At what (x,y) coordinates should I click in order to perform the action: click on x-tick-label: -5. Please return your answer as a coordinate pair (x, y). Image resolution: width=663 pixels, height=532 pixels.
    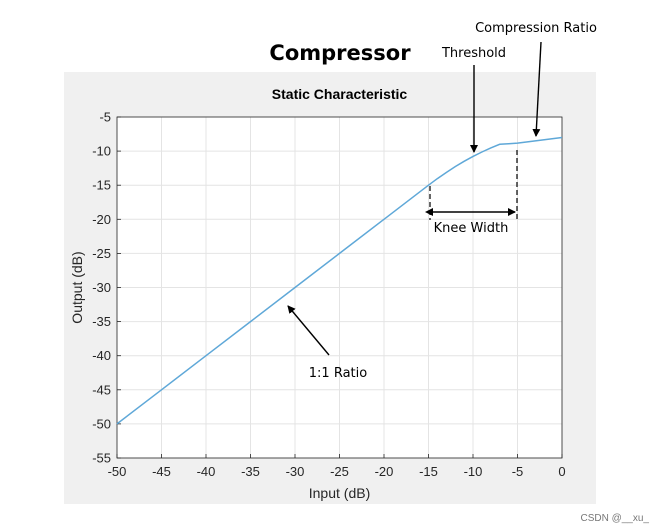
    Looking at the image, I should click on (518, 471).